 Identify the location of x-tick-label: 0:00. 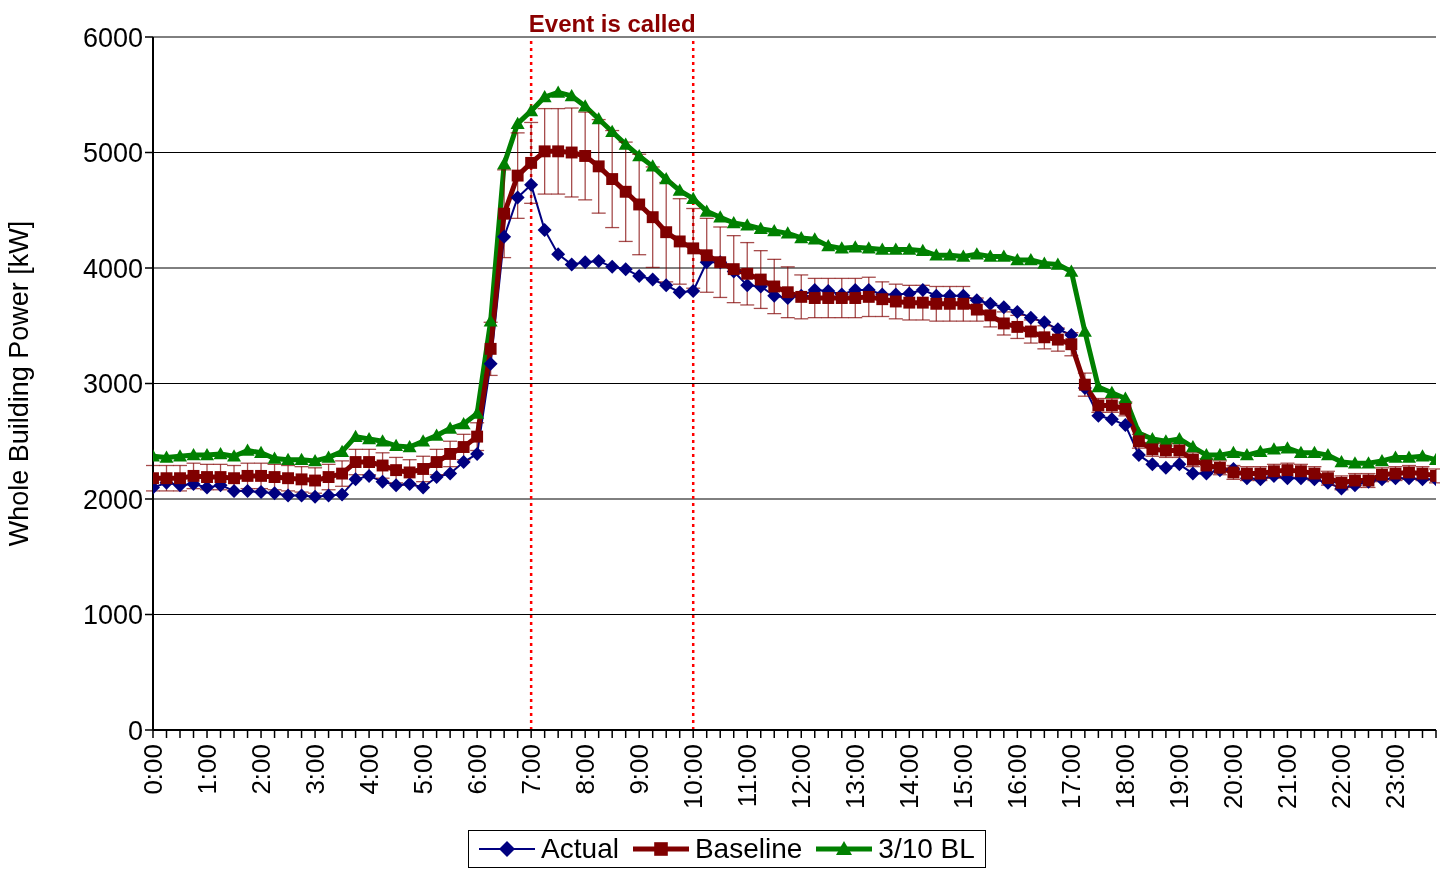
(153, 769).